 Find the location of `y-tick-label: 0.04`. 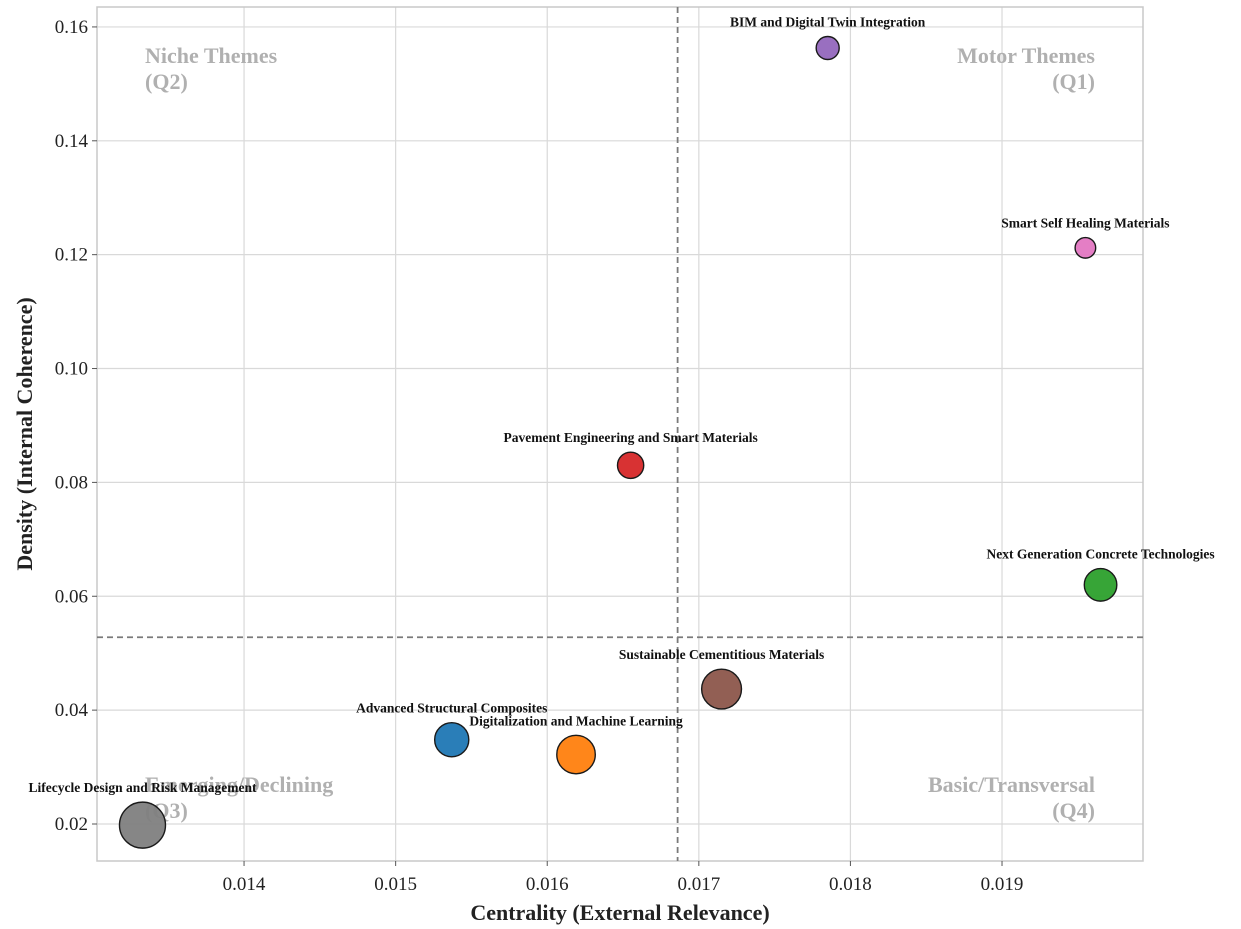

y-tick-label: 0.04 is located at coordinates (72, 710).